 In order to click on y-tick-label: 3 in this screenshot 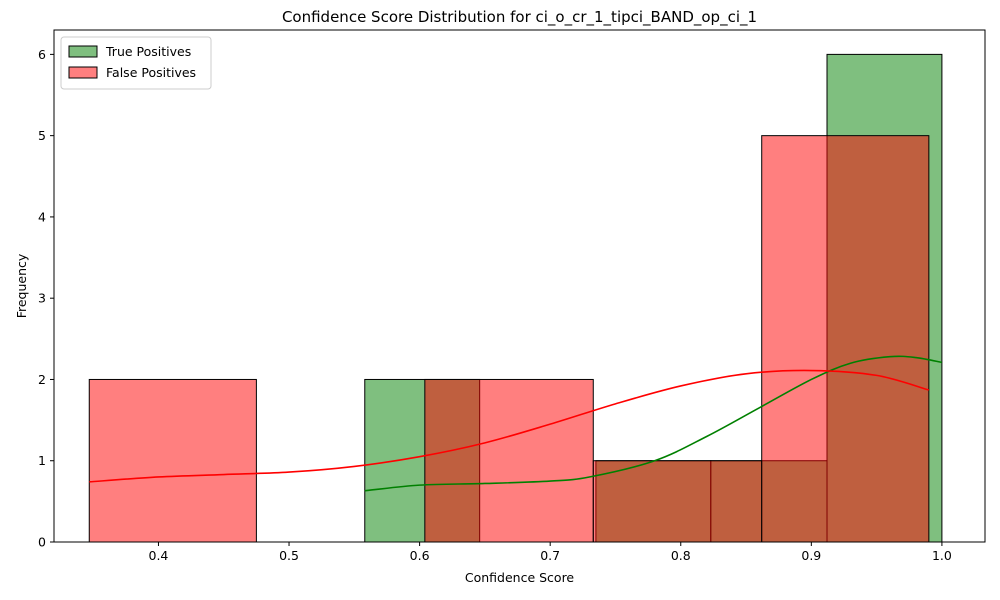, I will do `click(42, 298)`.